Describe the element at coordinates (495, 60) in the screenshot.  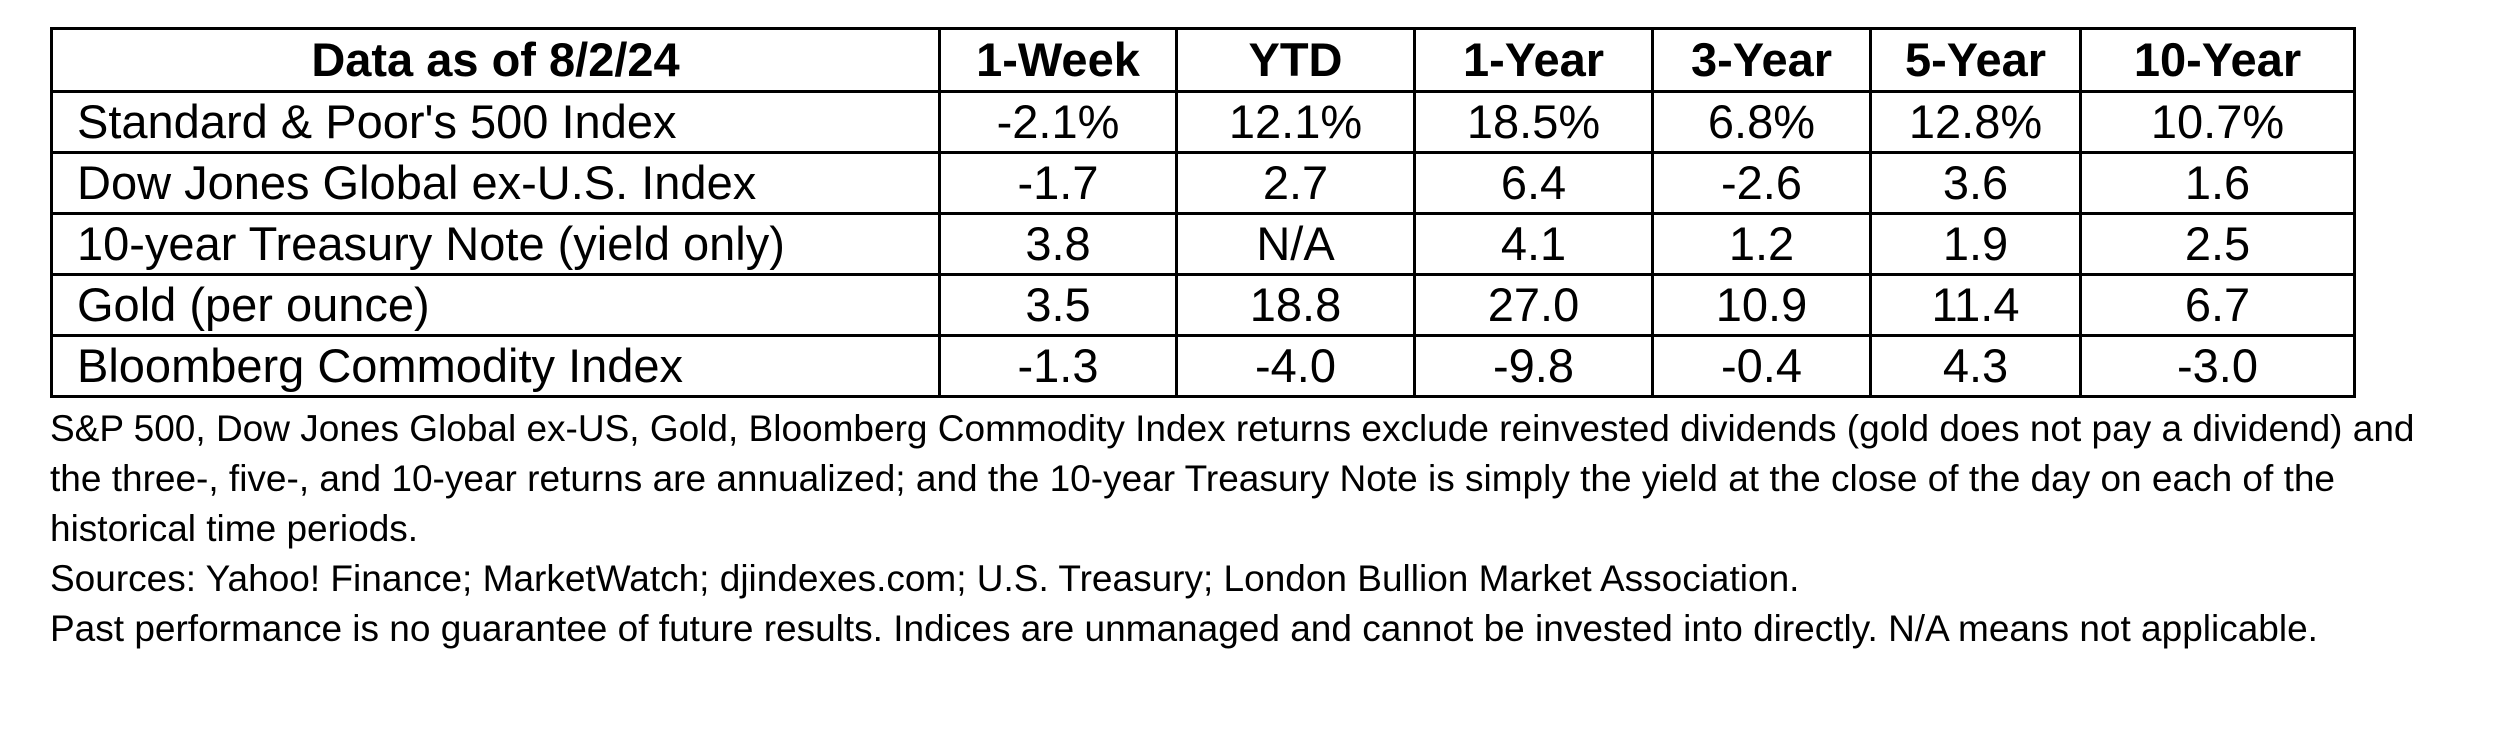
I see `header-data-as-of: Data as of 8/2/24` at that location.